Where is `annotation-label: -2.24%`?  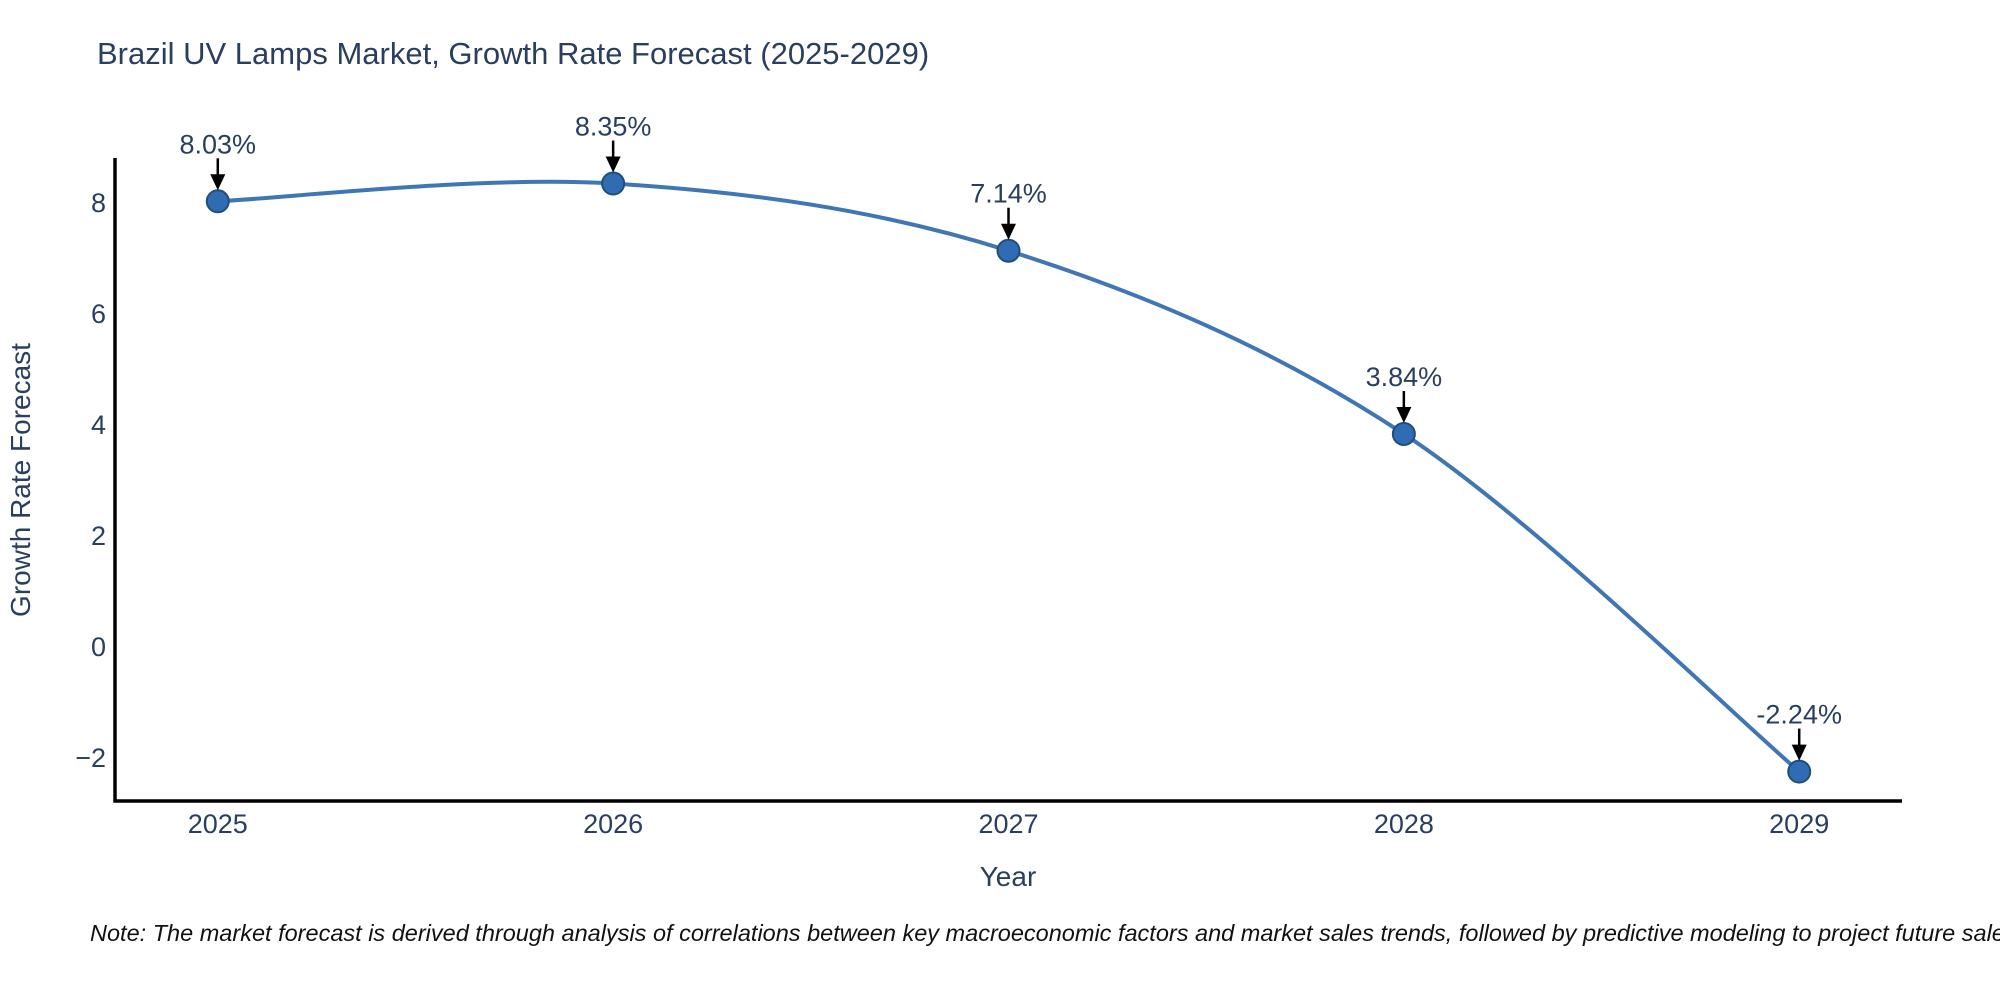 annotation-label: -2.24% is located at coordinates (1799, 715).